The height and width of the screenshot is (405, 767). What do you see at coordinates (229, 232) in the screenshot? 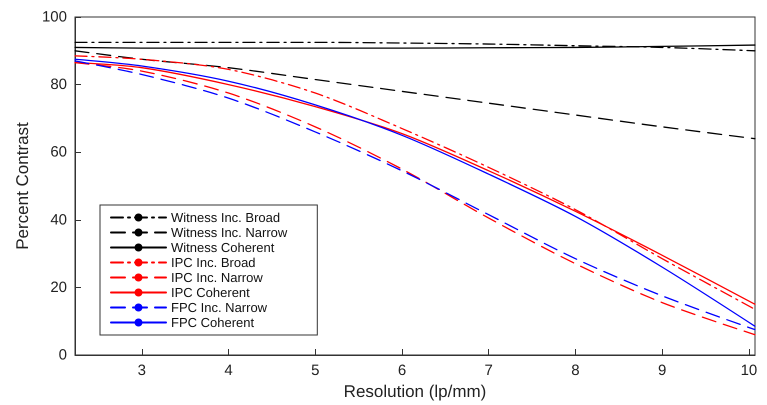
I see `legend-label: Witness Inc. Narrow` at bounding box center [229, 232].